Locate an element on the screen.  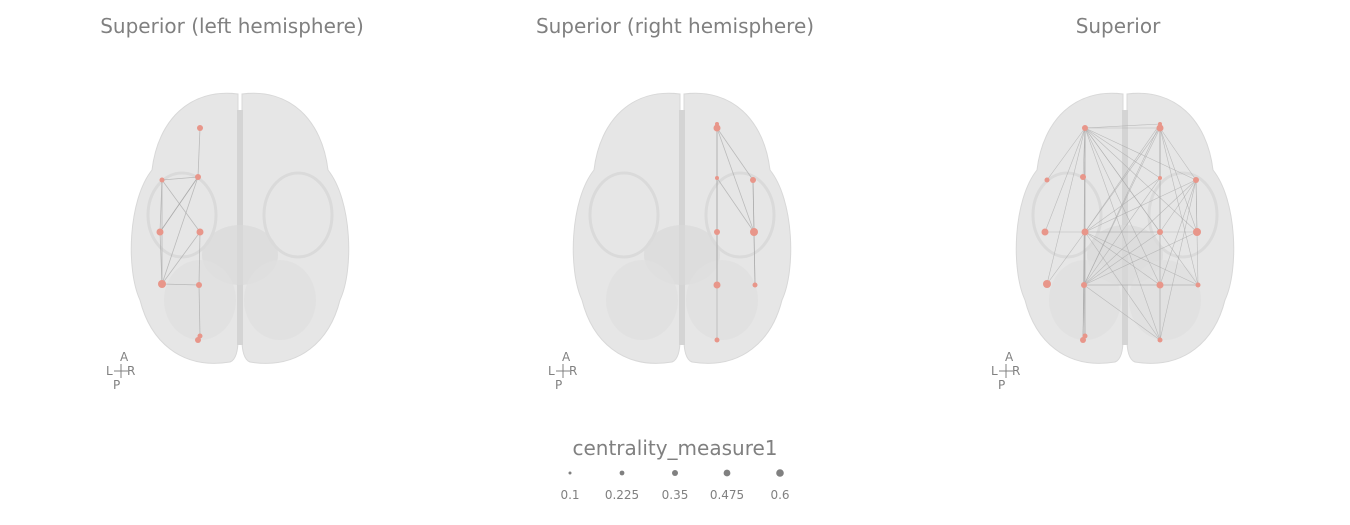
panel-title-left: Superior (left hemisphere) is located at coordinates (232, 26).